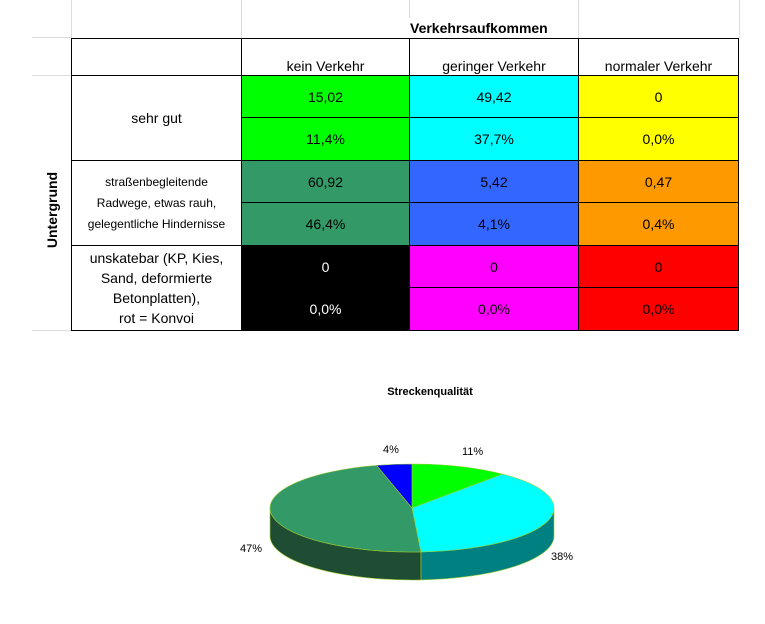 This screenshot has height=624, width=765. What do you see at coordinates (562, 557) in the screenshot?
I see `pie-label-cyan: 38%` at bounding box center [562, 557].